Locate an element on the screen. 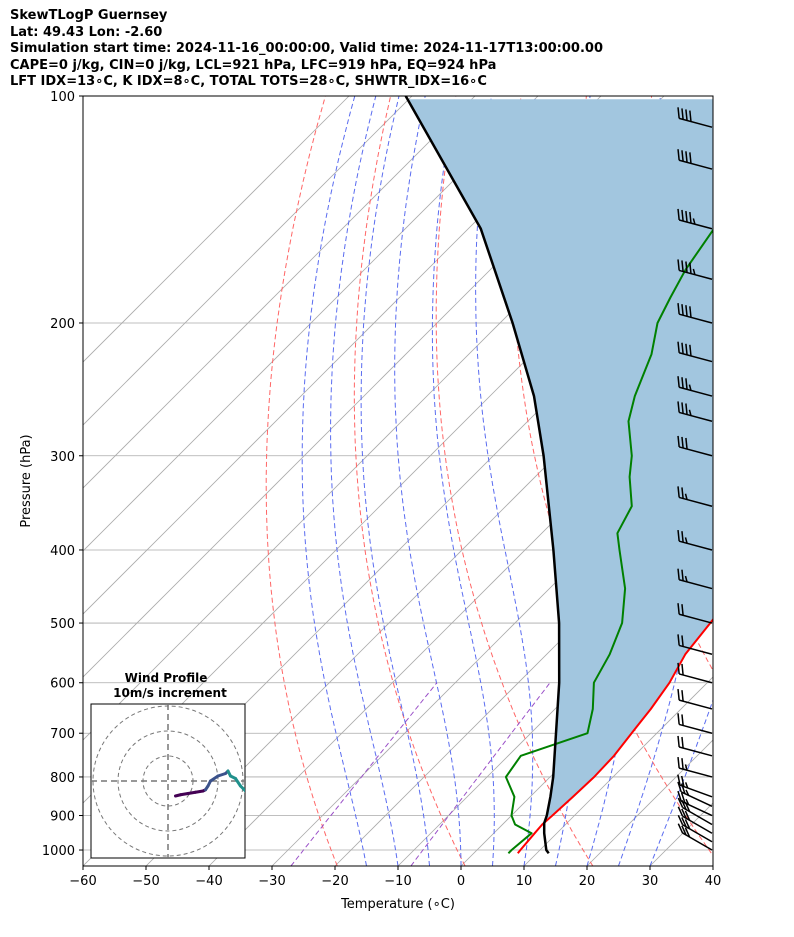 The image size is (794, 937). y-tick-label: 500 is located at coordinates (62, 624).